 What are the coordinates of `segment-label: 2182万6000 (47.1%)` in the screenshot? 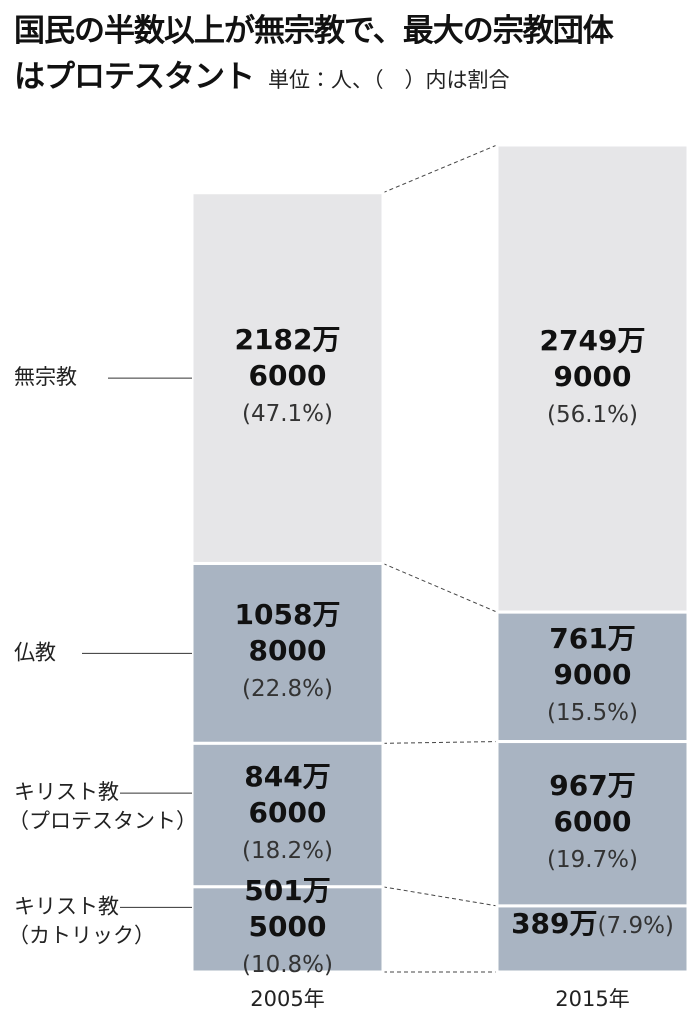 It's located at (287, 378).